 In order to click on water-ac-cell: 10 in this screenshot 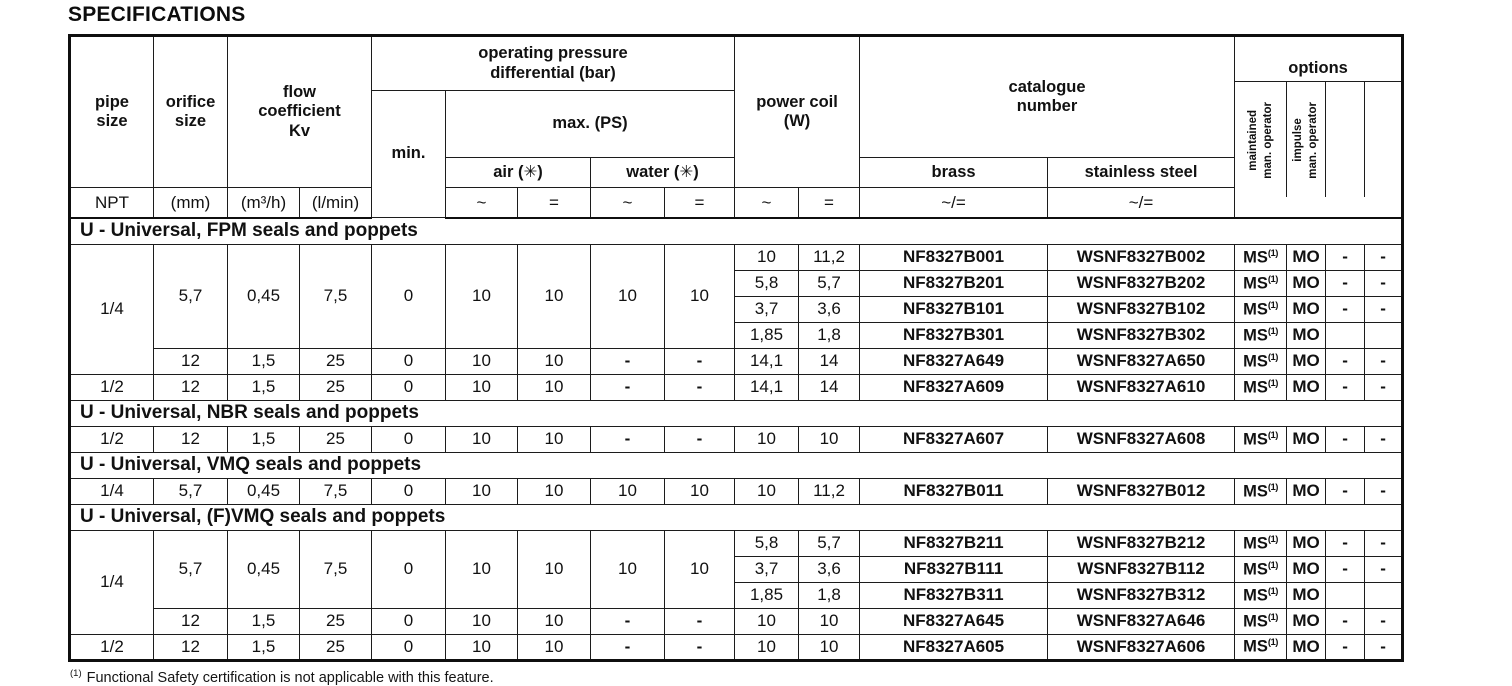, I will do `click(627, 569)`.